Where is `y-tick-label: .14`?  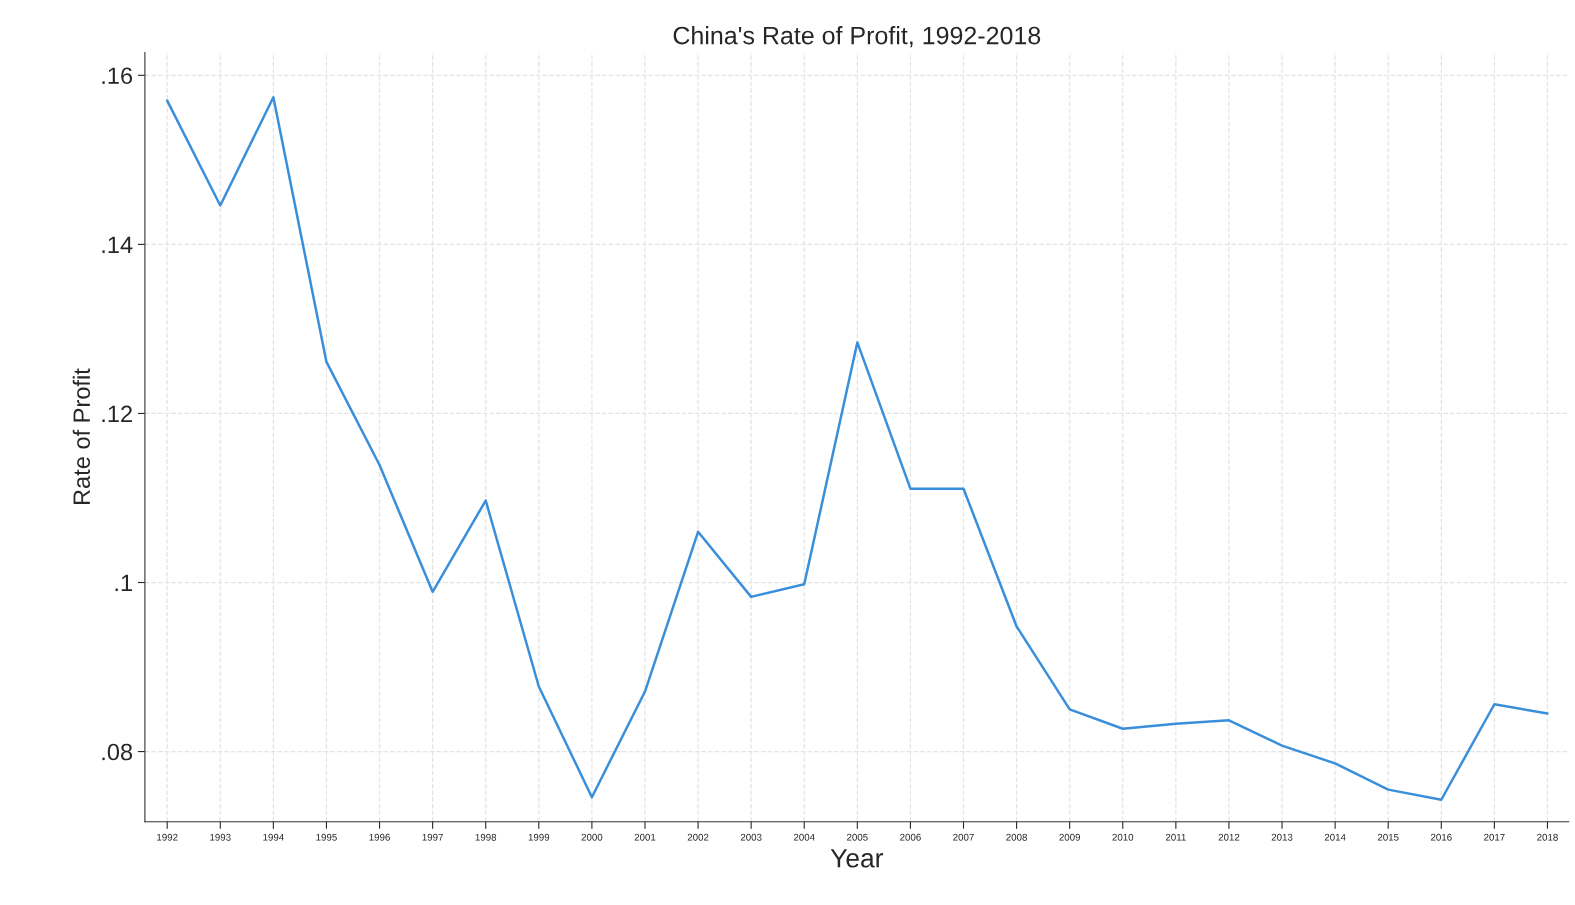 y-tick-label: .14 is located at coordinates (117, 244).